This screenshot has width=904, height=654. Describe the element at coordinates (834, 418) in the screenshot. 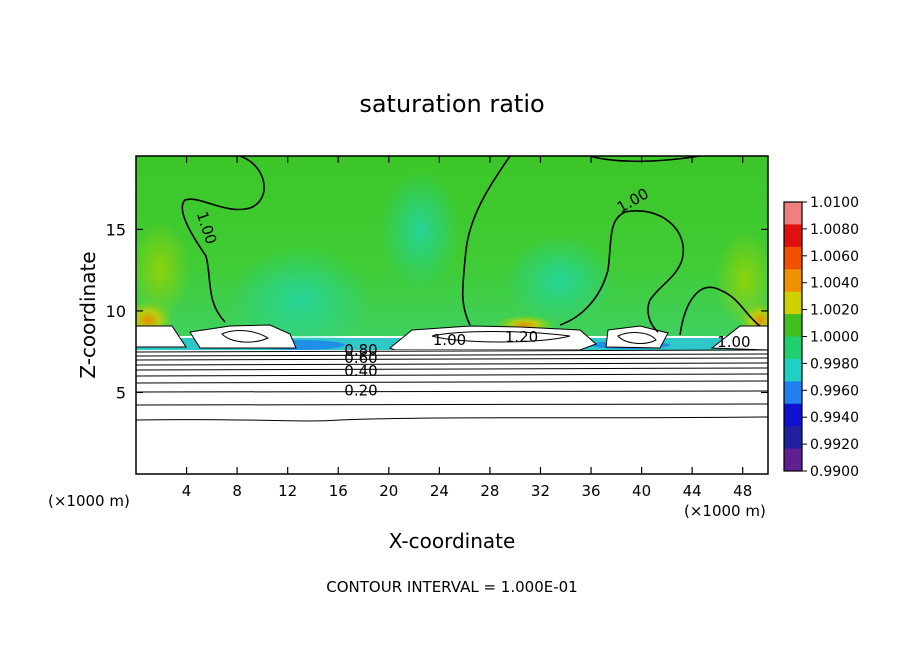

I see `colorbar-label: 0.9940` at that location.